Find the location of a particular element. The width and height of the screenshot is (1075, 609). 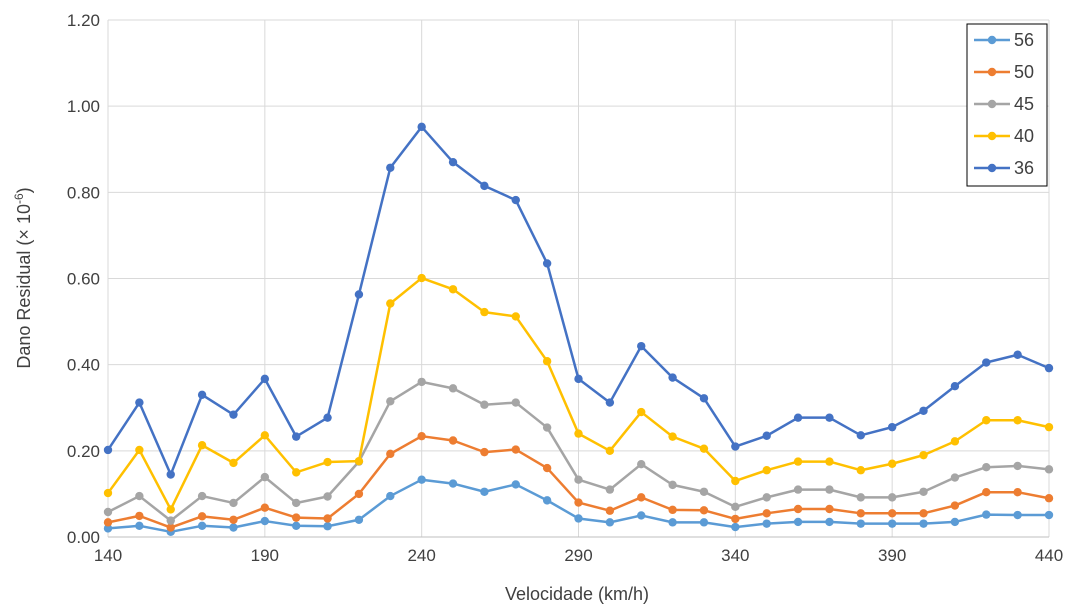

legend-item-45: 45 is located at coordinates (1004, 104).